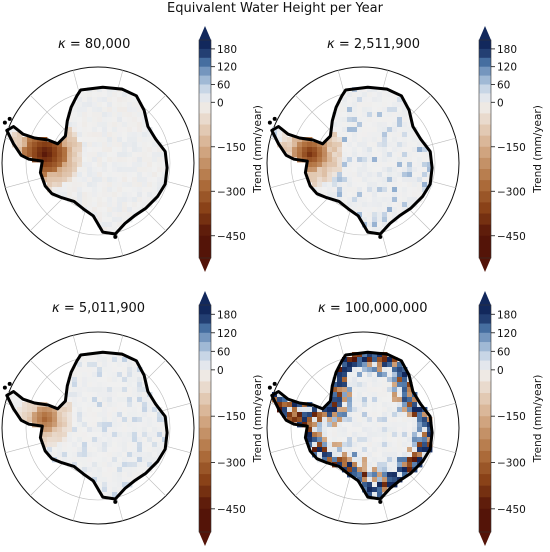 The height and width of the screenshot is (552, 550). I want to click on island, so click(9, 383).